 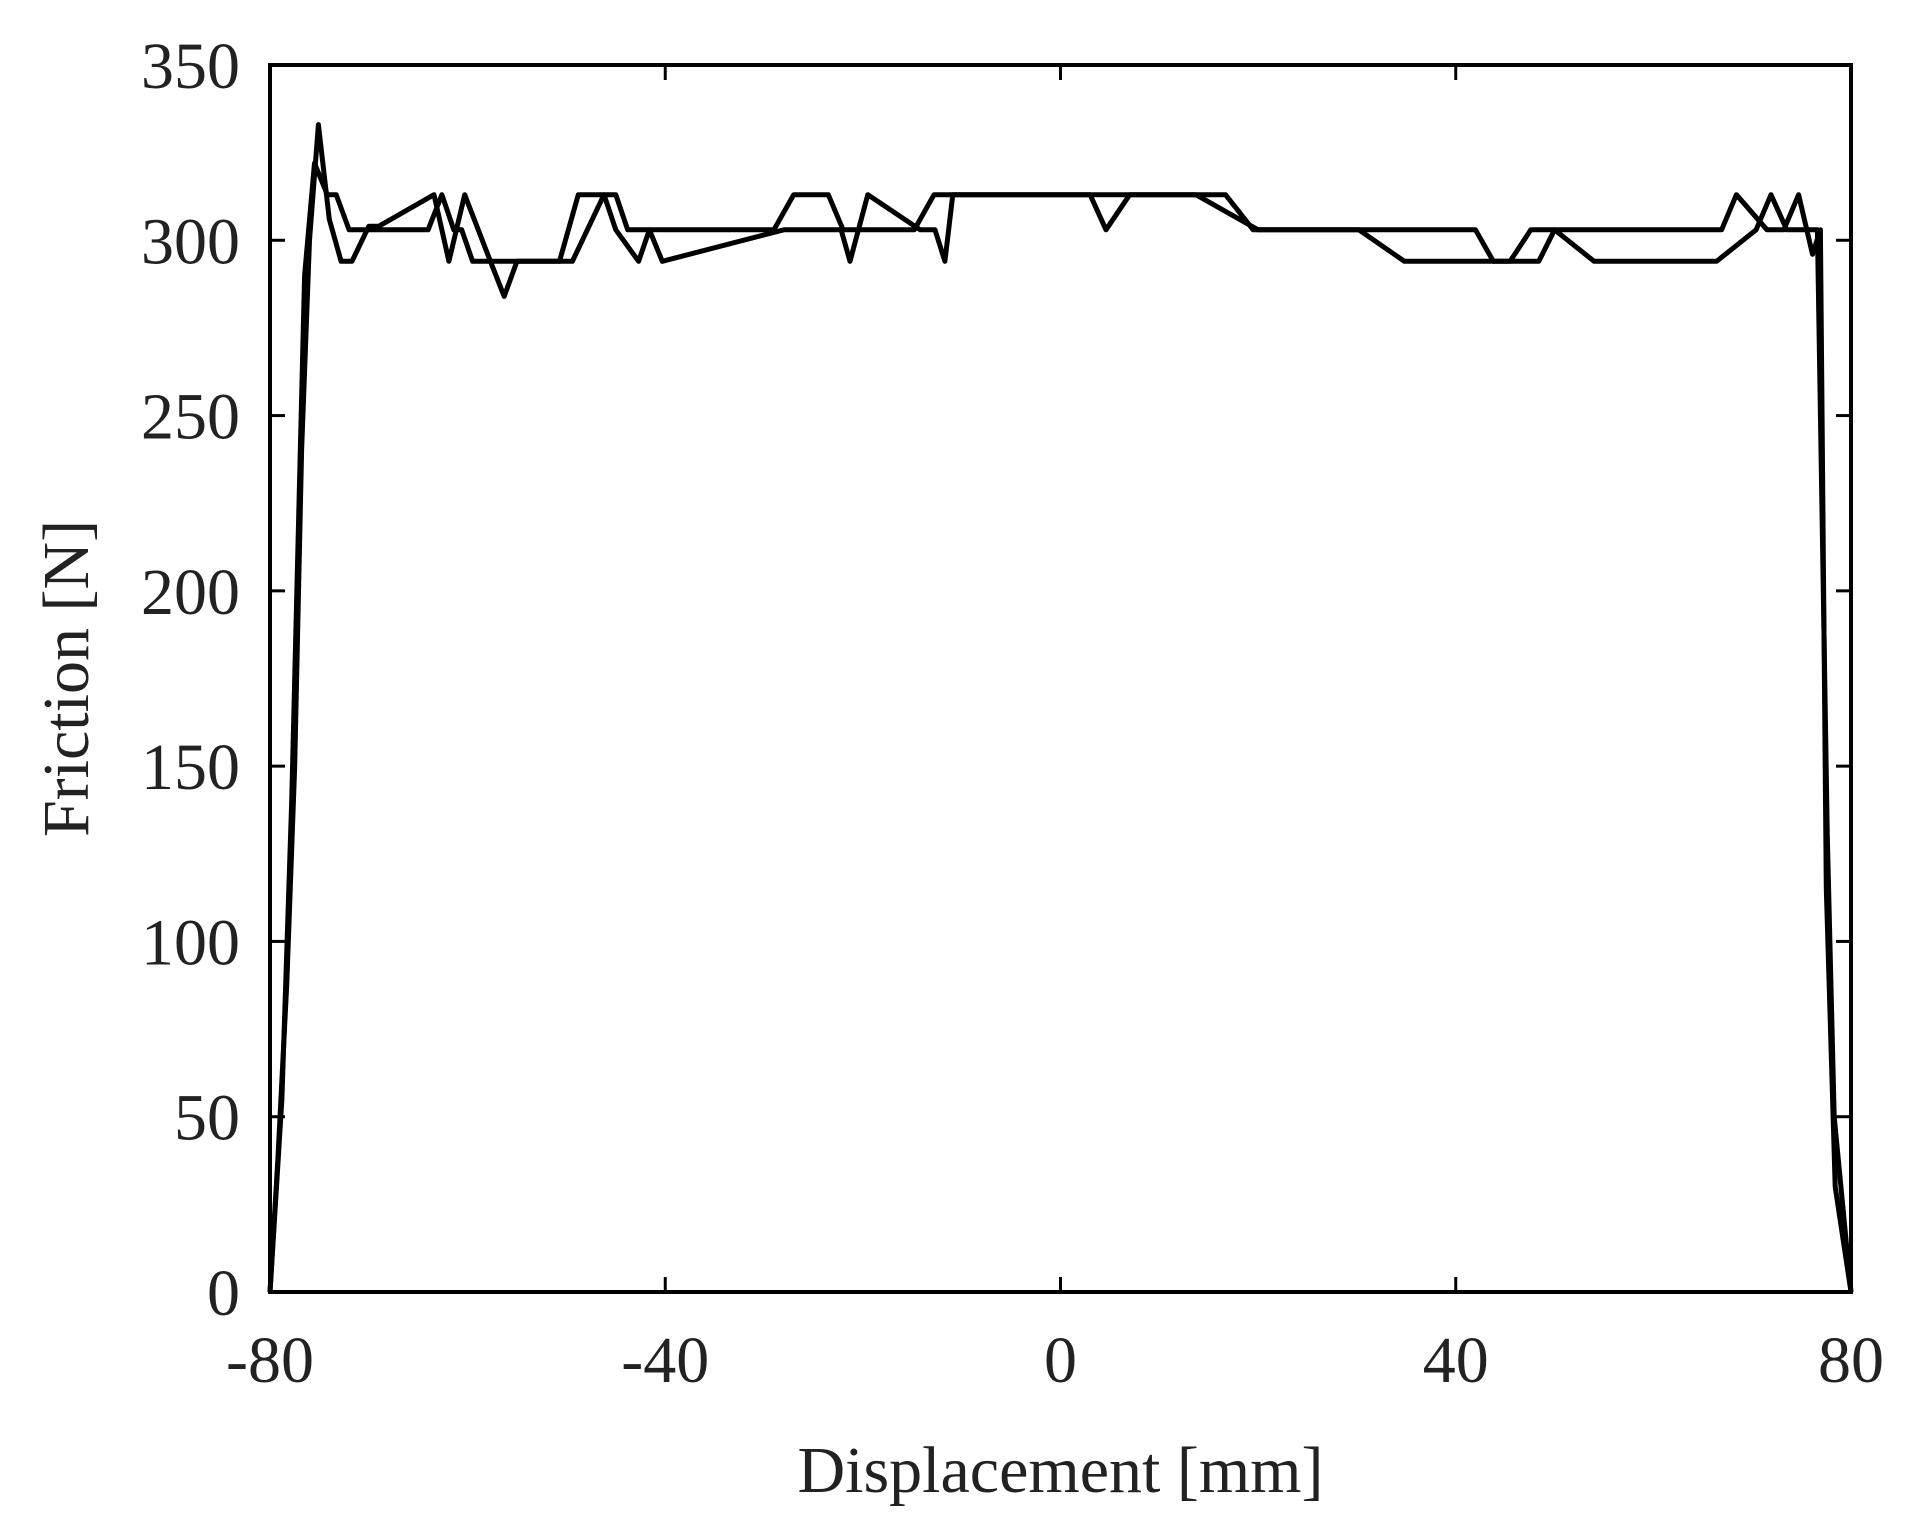 I want to click on y-tick-label: 350, so click(x=190, y=66).